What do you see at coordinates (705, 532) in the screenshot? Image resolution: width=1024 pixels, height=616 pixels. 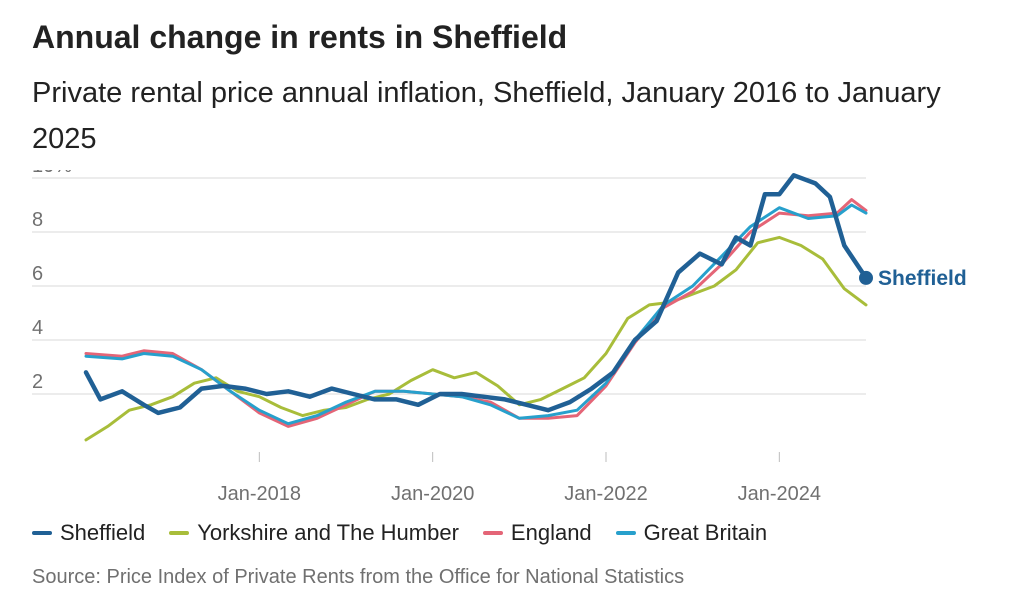 I see `legend-label-great-britain: Great Britain` at bounding box center [705, 532].